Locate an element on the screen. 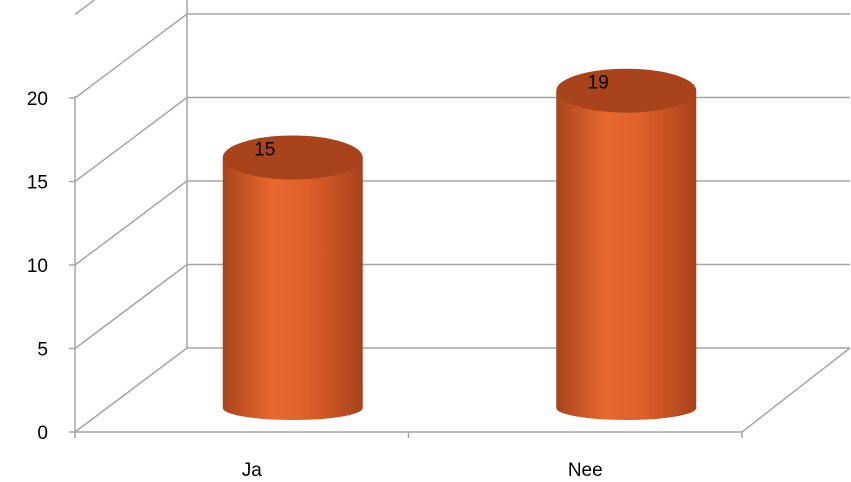 Image resolution: width=851 pixels, height=482 pixels. bar-nee is located at coordinates (626, 244).